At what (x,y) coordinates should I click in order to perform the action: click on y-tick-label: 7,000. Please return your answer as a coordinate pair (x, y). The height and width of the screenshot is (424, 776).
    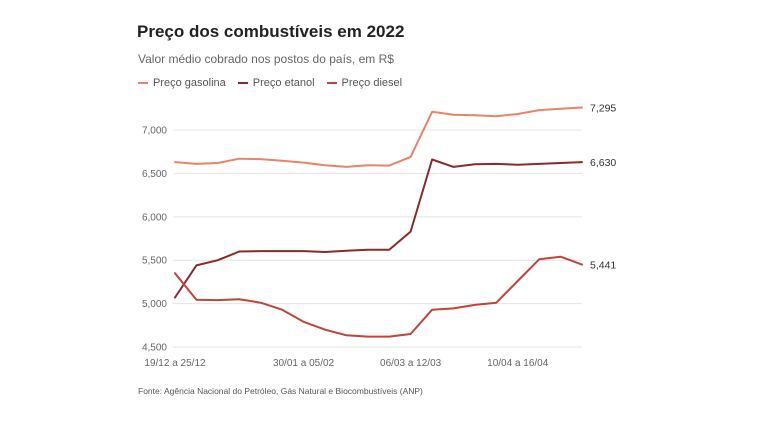
    Looking at the image, I should click on (154, 131).